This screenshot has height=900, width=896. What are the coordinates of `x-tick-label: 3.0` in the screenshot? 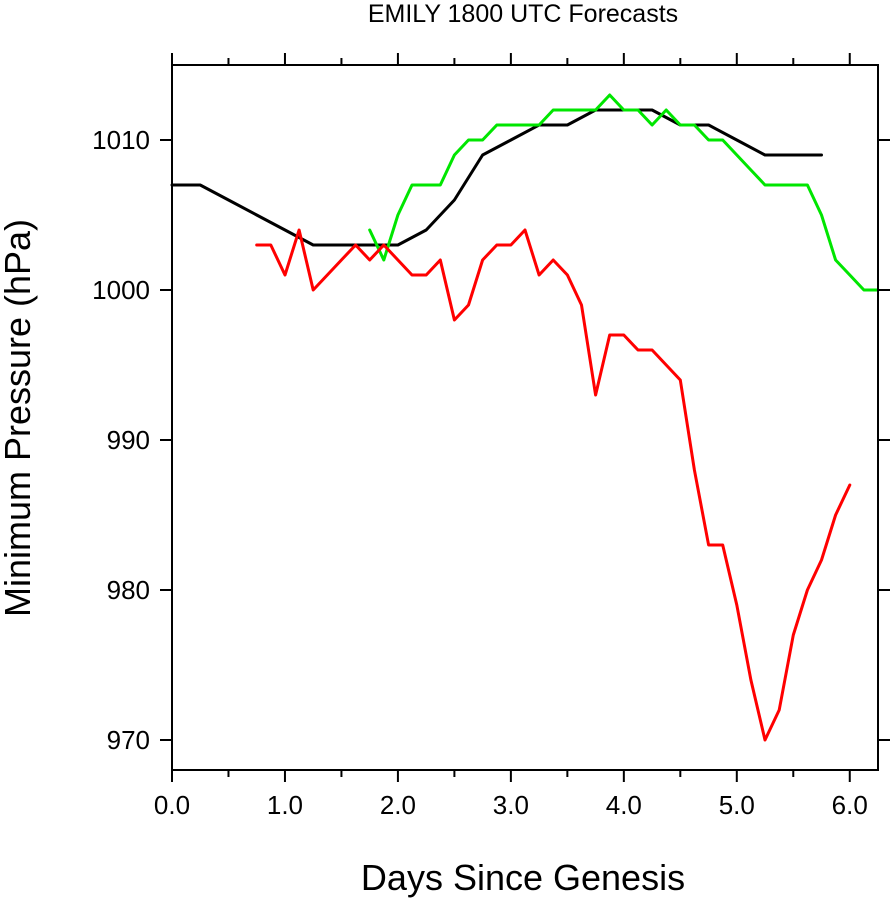 It's located at (511, 805).